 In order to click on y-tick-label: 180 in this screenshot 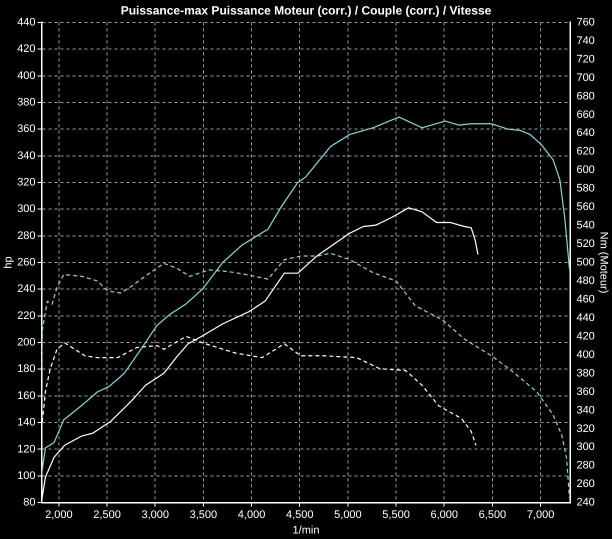, I will do `click(26, 369)`.